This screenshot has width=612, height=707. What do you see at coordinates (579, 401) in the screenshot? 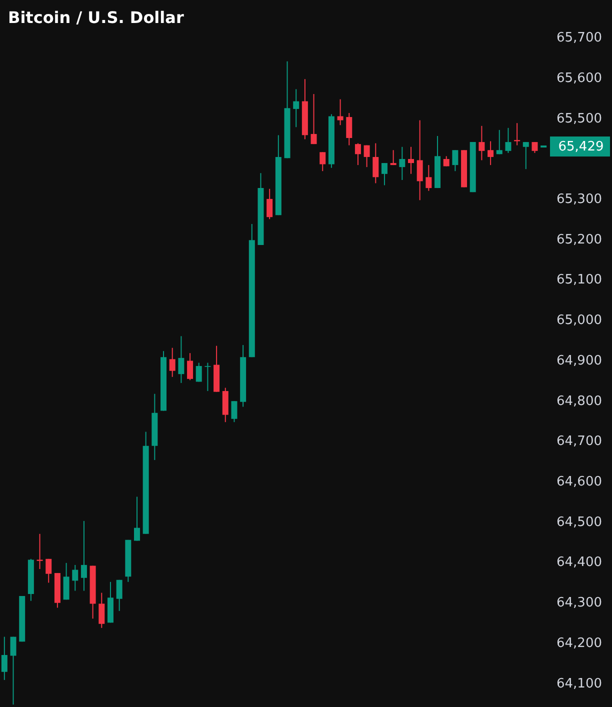
I see `y-tick-label: 64,800` at bounding box center [579, 401].